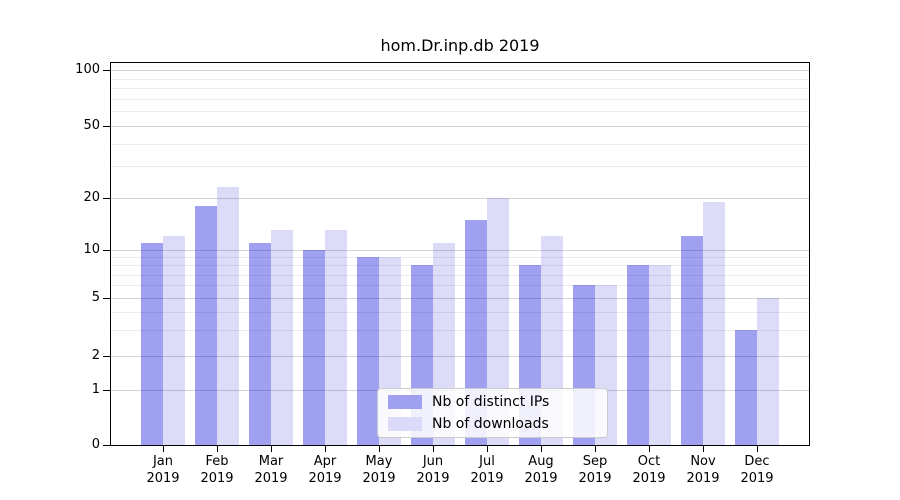 This screenshot has width=900, height=500. Describe the element at coordinates (95, 297) in the screenshot. I see `y-tick-label-5: 5` at that location.